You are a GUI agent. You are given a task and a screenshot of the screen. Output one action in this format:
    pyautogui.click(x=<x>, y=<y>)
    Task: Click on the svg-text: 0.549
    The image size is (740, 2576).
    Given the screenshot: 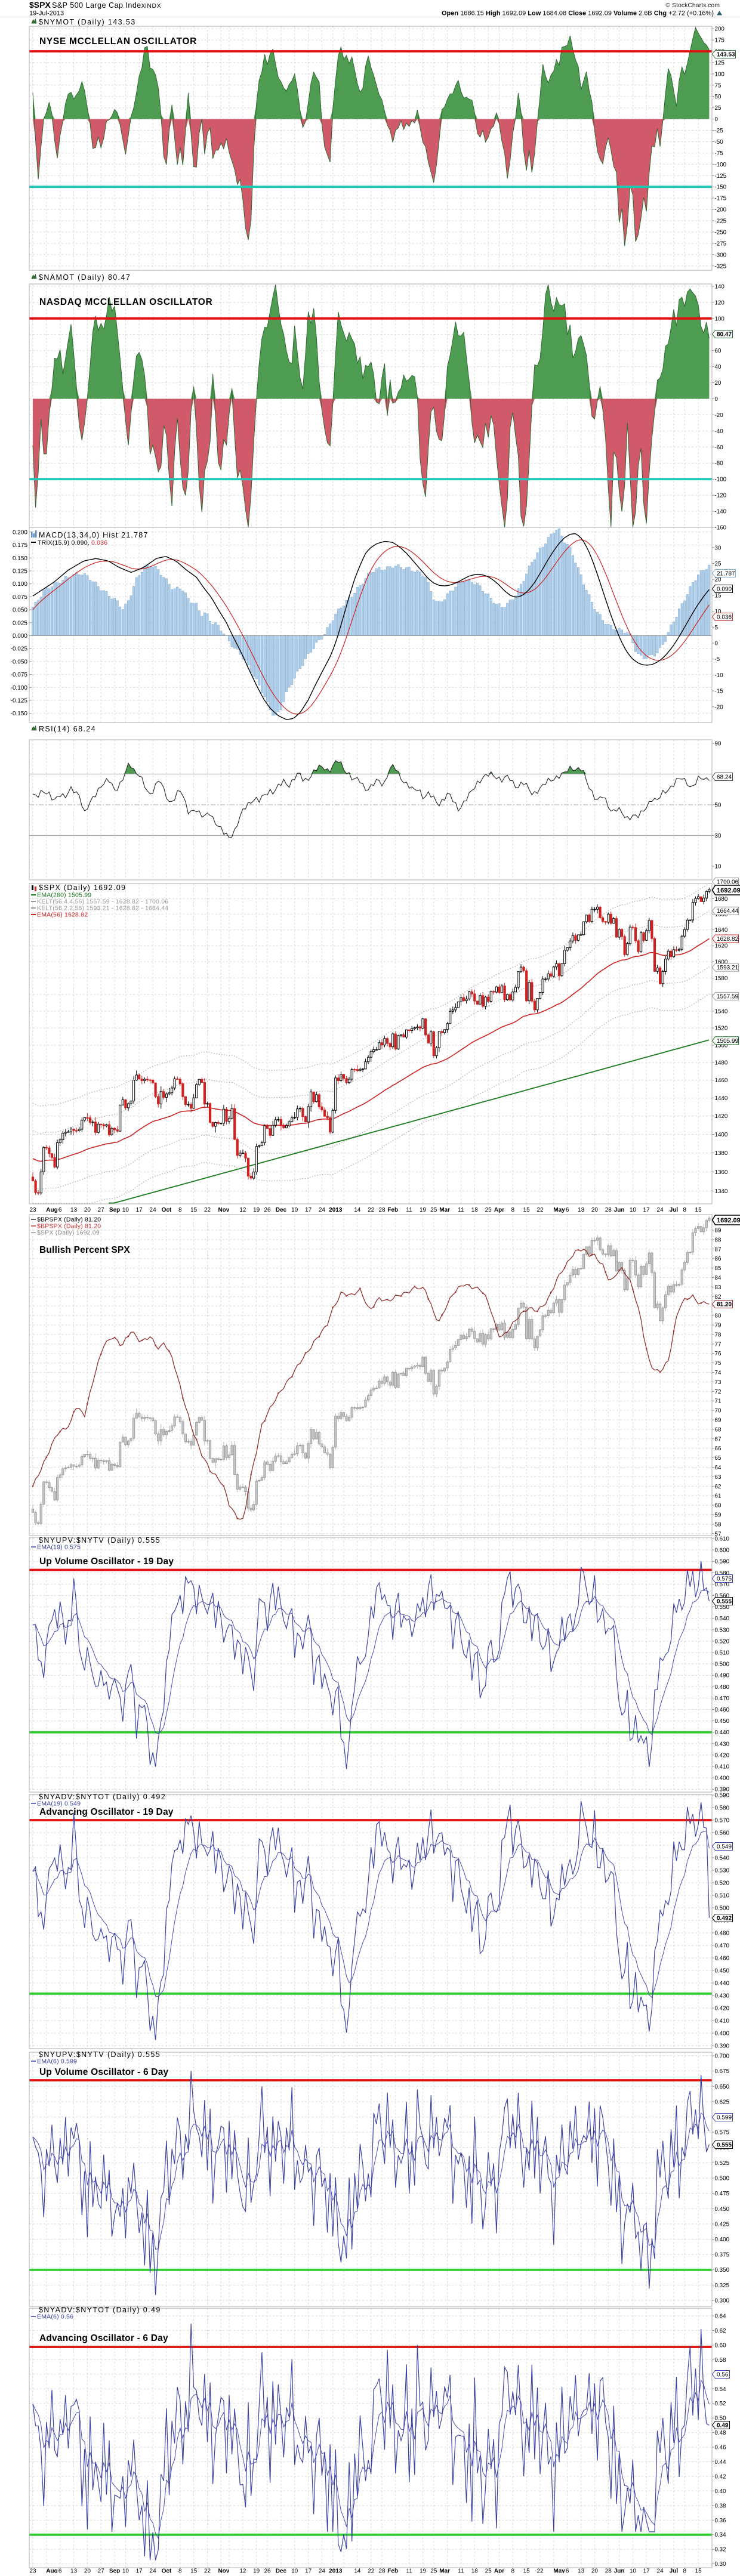 What is the action you would take?
    pyautogui.click(x=725, y=1847)
    